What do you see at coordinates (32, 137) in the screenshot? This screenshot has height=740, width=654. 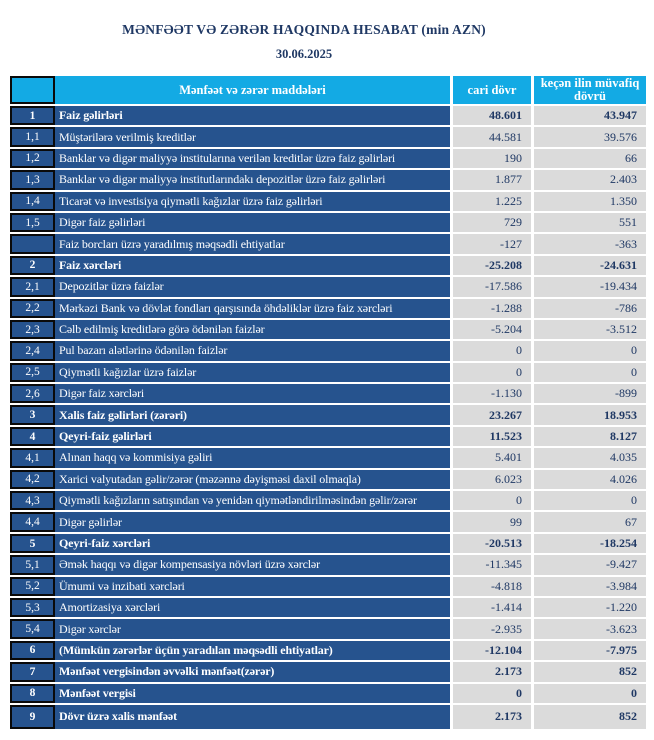 I see `row-number-cell: 1,1` at bounding box center [32, 137].